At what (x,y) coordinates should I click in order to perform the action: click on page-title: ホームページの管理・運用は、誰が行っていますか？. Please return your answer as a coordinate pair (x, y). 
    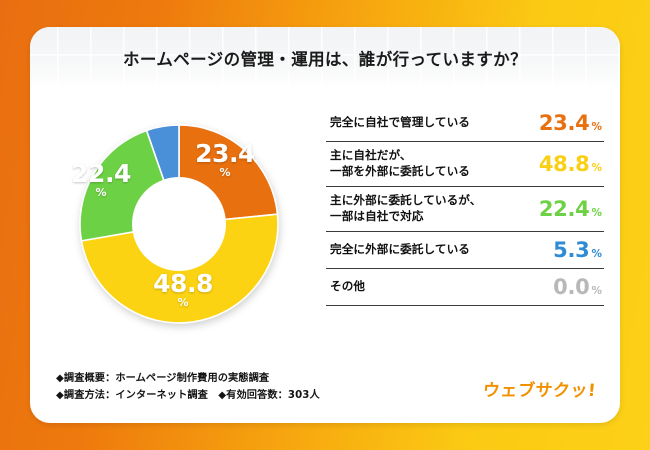
    Looking at the image, I should click on (325, 59).